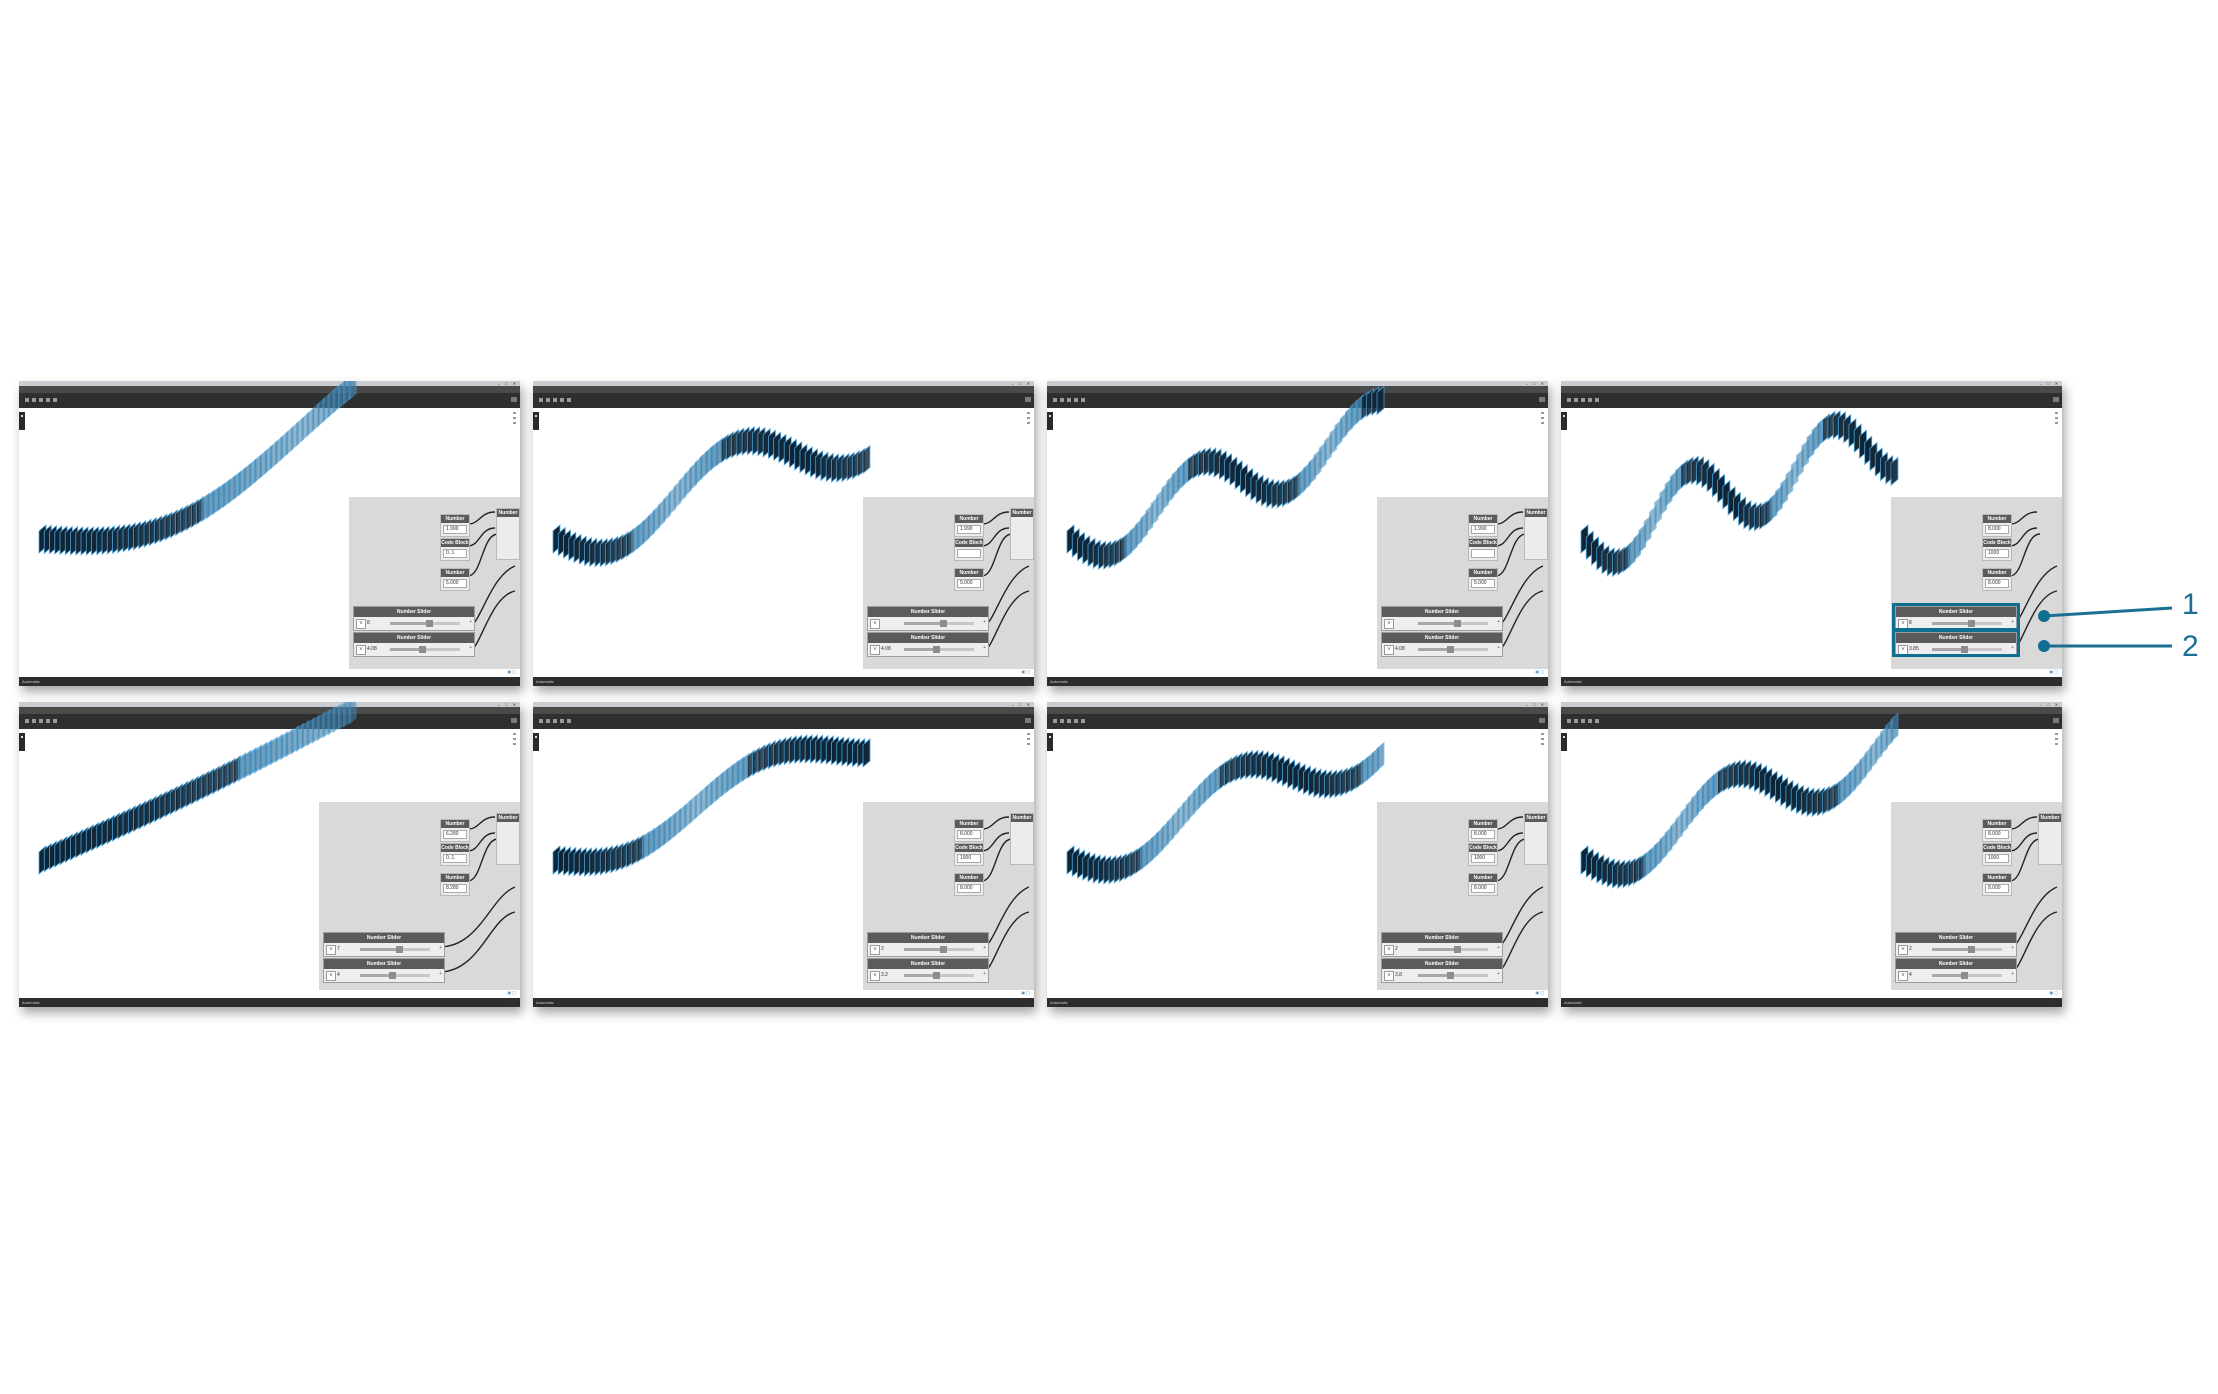  Describe the element at coordinates (455, 884) in the screenshot. I see `number-node: Number 8.280` at that location.